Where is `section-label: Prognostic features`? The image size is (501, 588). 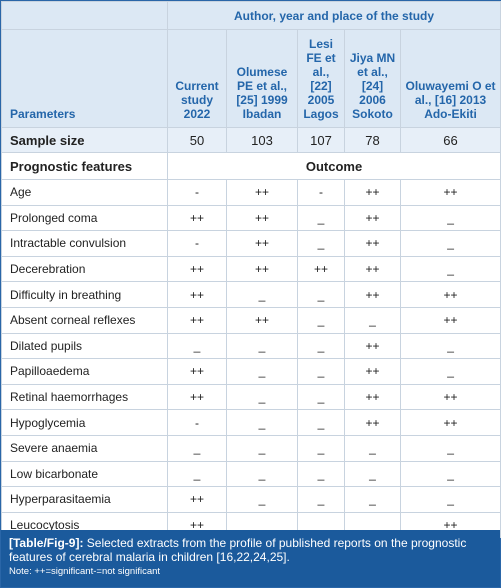
section-label: Prognostic features is located at coordinates (84, 166).